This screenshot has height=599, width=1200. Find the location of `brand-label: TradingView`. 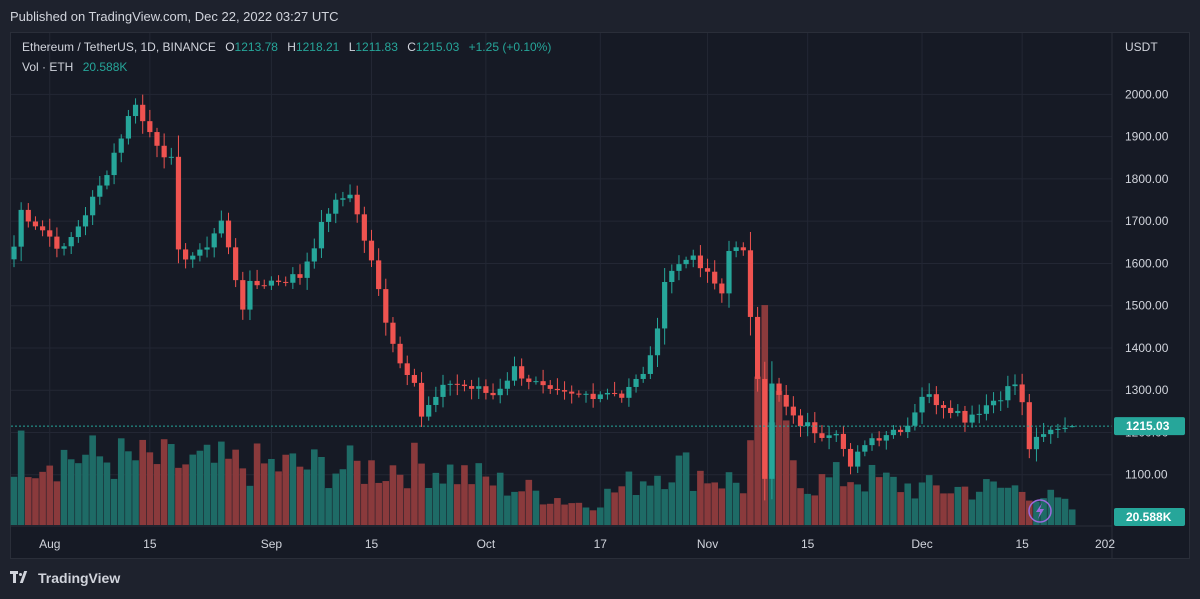

brand-label: TradingView is located at coordinates (79, 578).